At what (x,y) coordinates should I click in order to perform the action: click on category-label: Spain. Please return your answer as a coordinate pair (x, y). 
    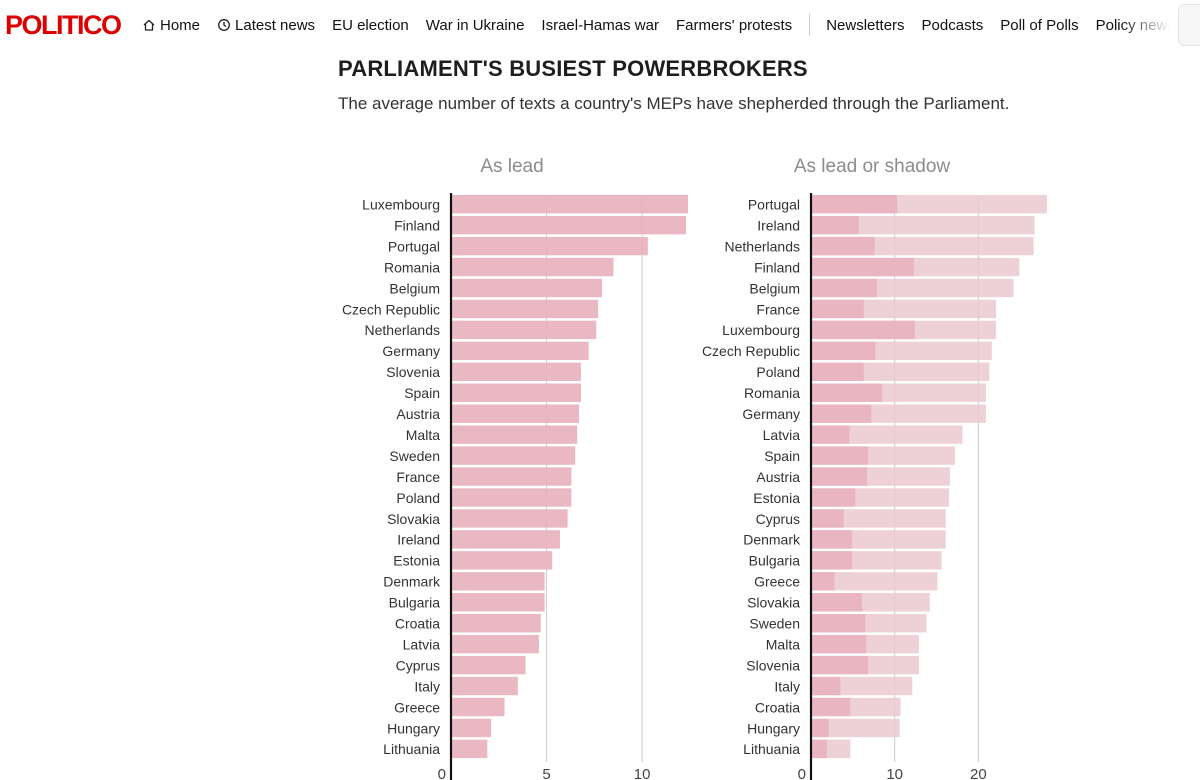
    Looking at the image, I should click on (782, 456).